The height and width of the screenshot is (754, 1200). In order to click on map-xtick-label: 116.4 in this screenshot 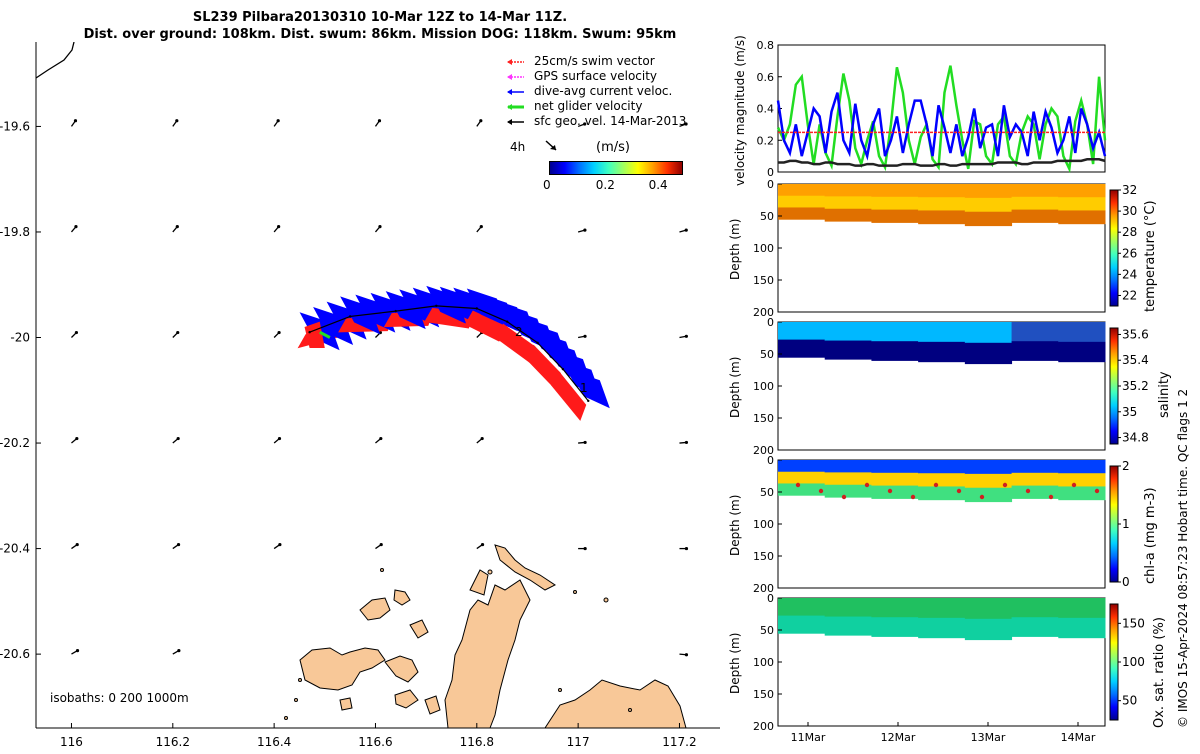, I will do `click(274, 742)`.